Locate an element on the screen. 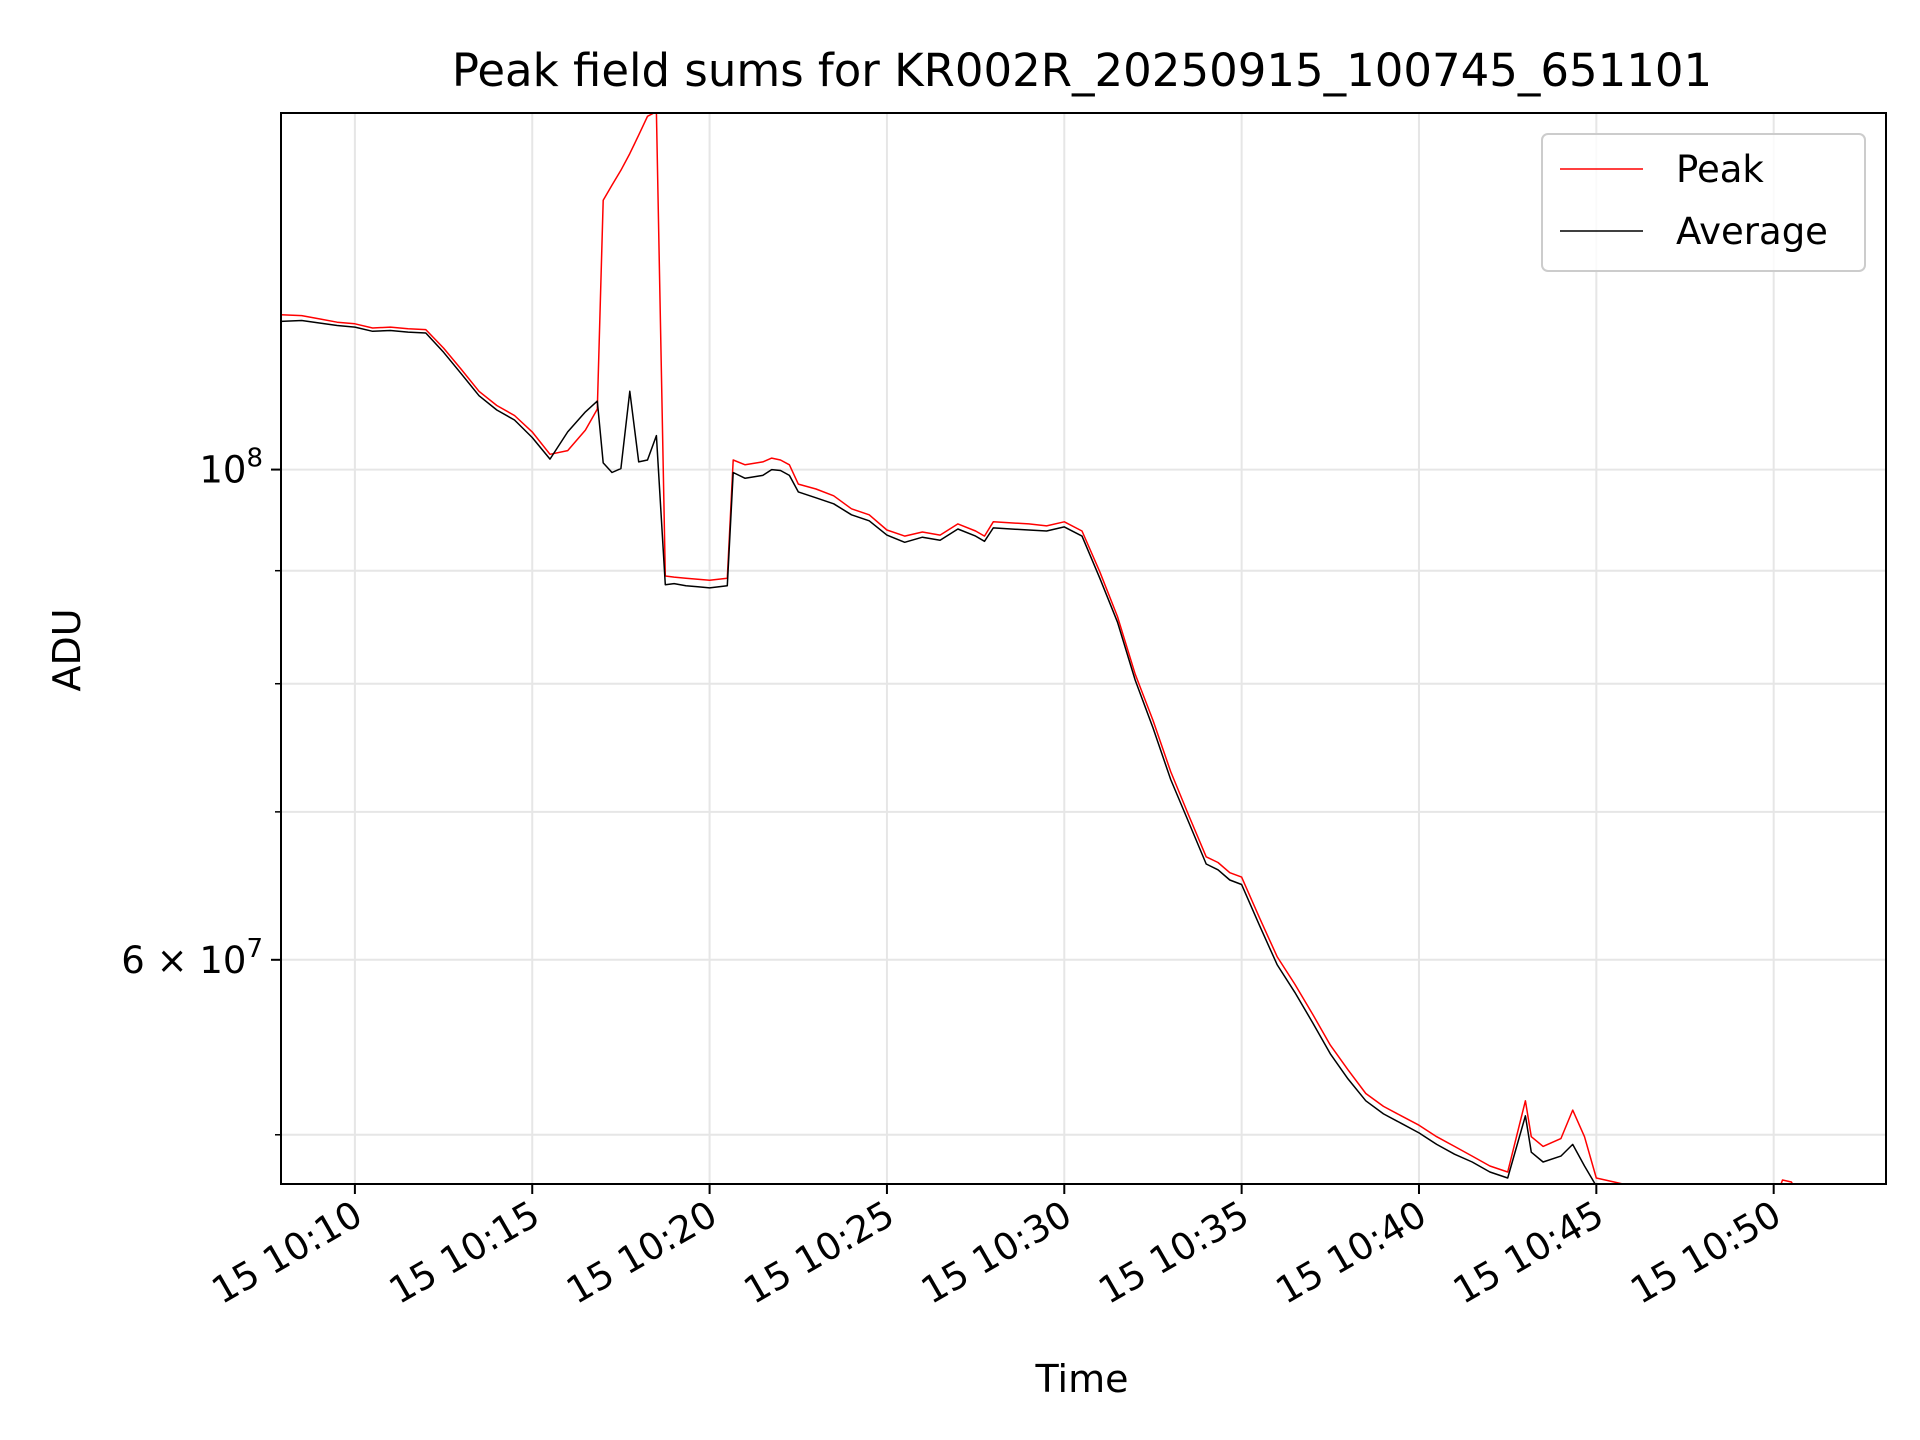  y-axis-ticks: 108 6 × 107 is located at coordinates (201, 790).